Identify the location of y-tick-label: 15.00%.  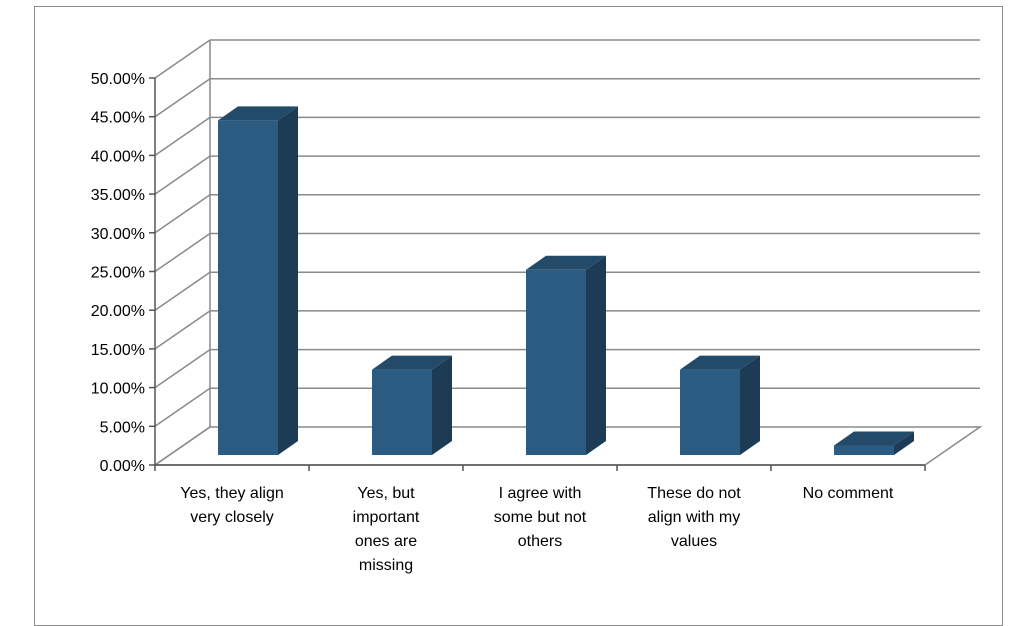
(118, 350).